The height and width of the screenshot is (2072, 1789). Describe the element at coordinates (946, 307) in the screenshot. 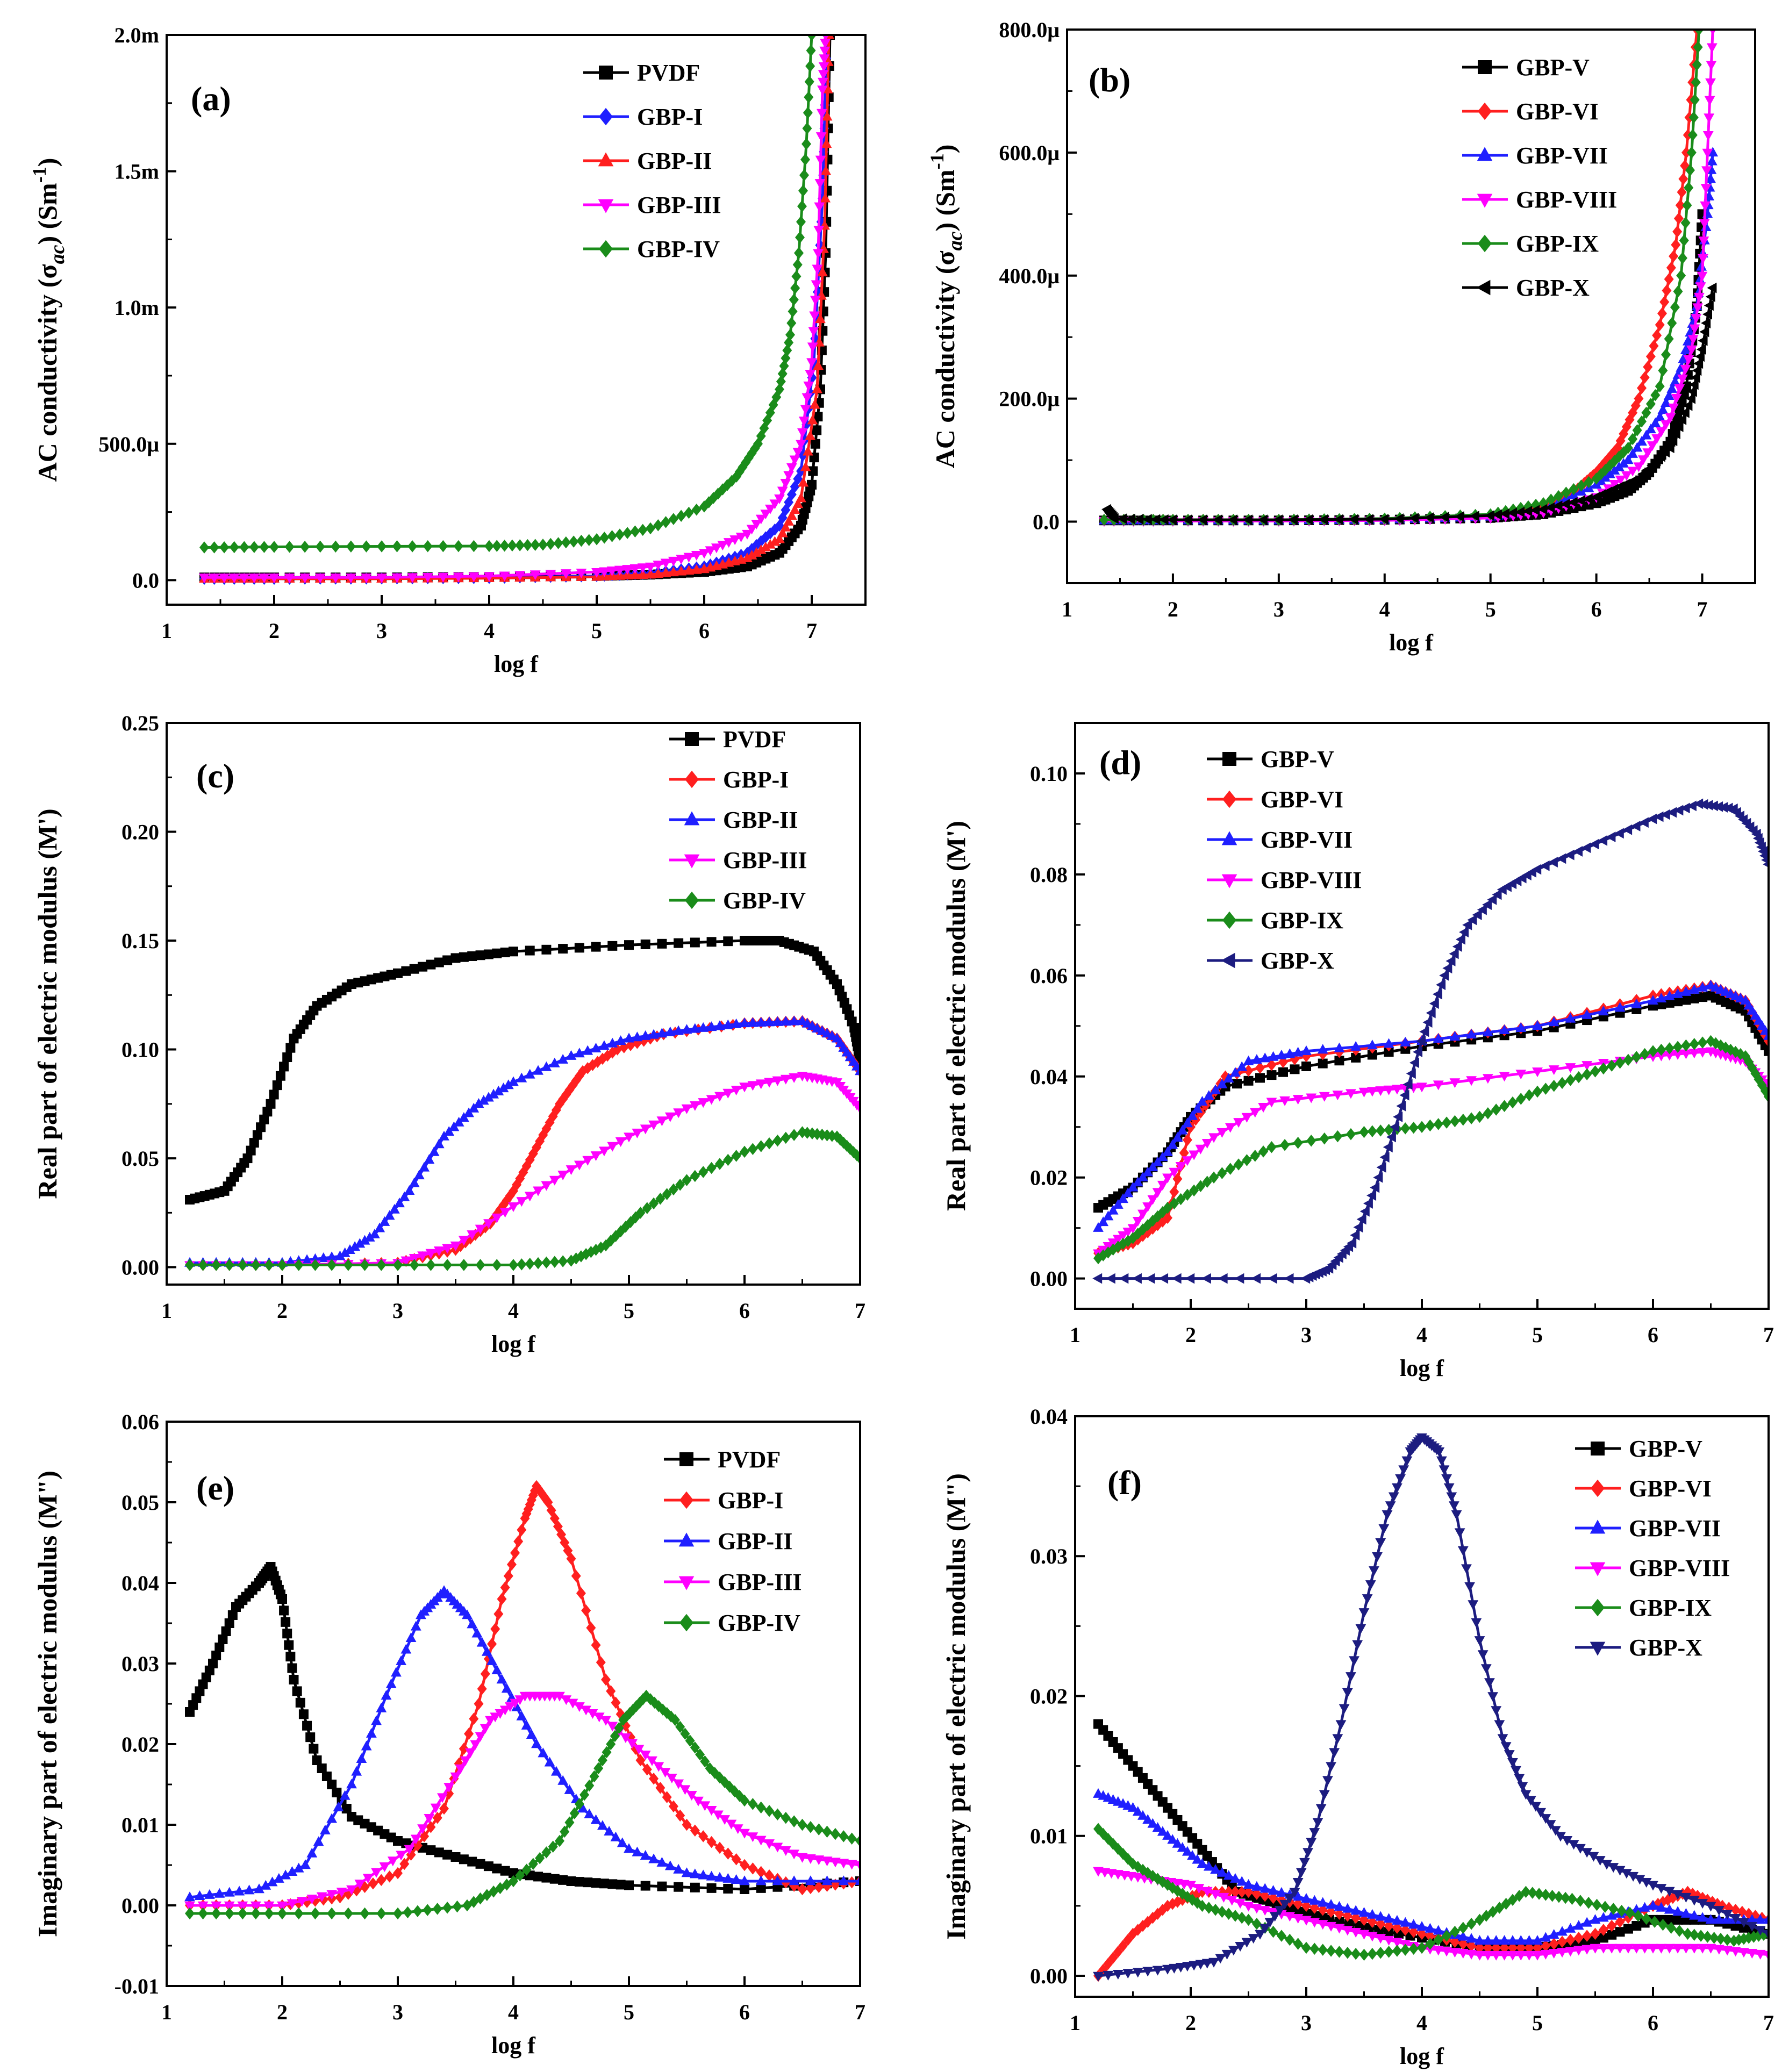

I see `y-axis-label: AC conductivity (σac) (Sm-1)` at that location.